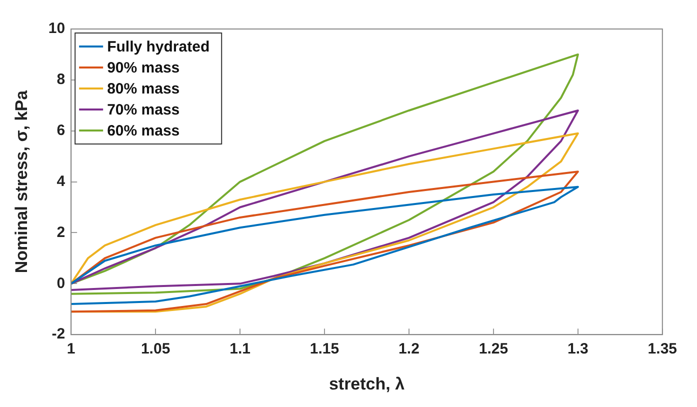 The height and width of the screenshot is (407, 697). Describe the element at coordinates (578, 349) in the screenshot. I see `x-tick-label: 1.3` at that location.